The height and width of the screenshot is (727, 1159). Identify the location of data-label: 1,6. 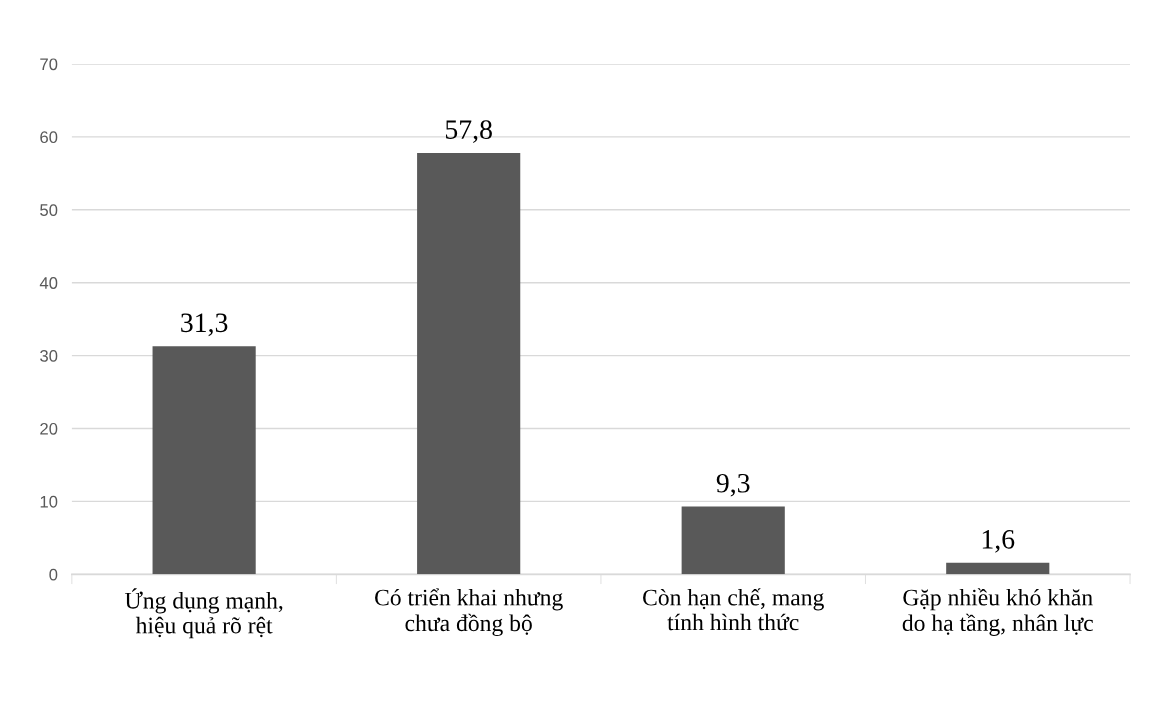
(998, 541).